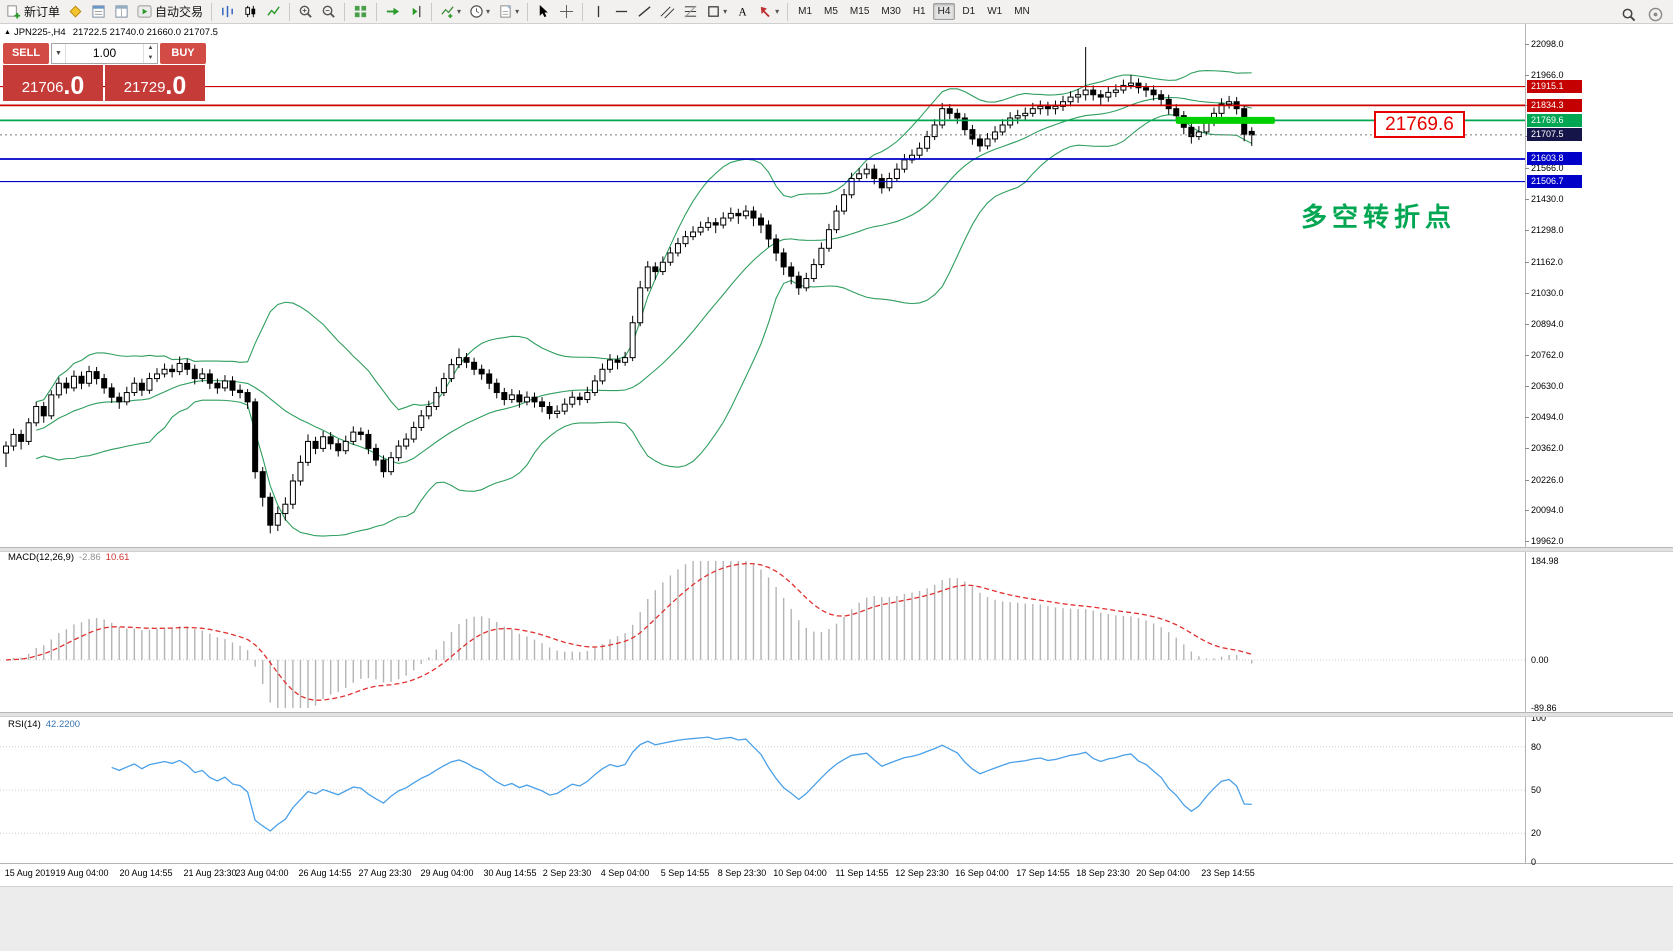  What do you see at coordinates (859, 11) in the screenshot?
I see `timeframe-m15-button: M15` at bounding box center [859, 11].